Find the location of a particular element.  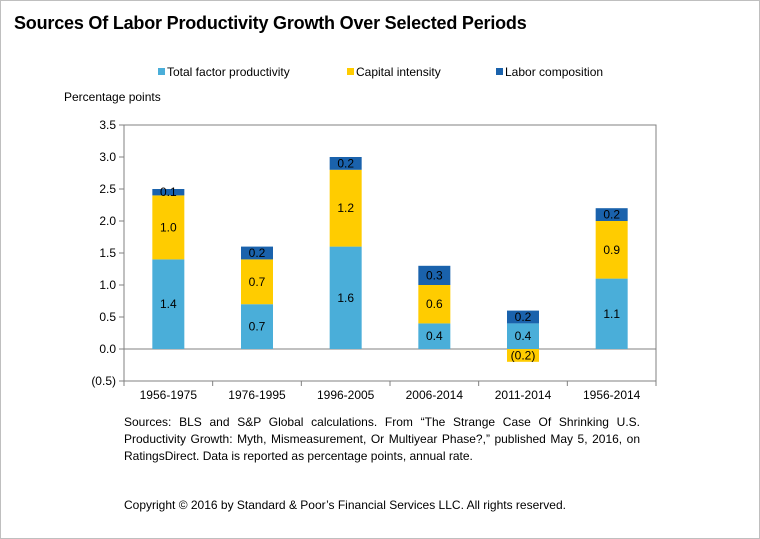

legend-label: Labor composition is located at coordinates (554, 72).